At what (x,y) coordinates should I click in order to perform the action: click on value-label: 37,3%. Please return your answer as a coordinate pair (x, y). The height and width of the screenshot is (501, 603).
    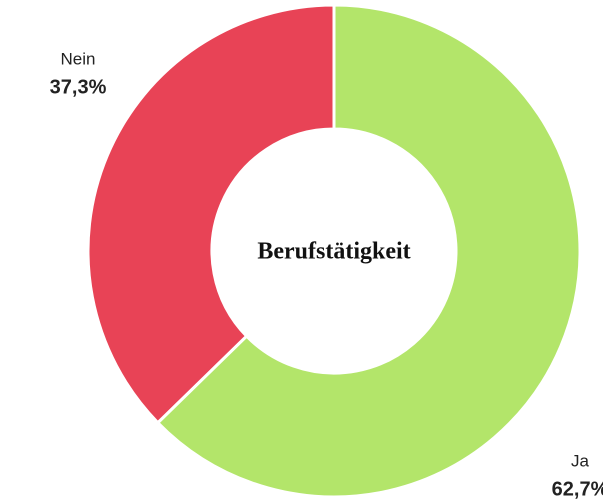
    Looking at the image, I should click on (78, 87).